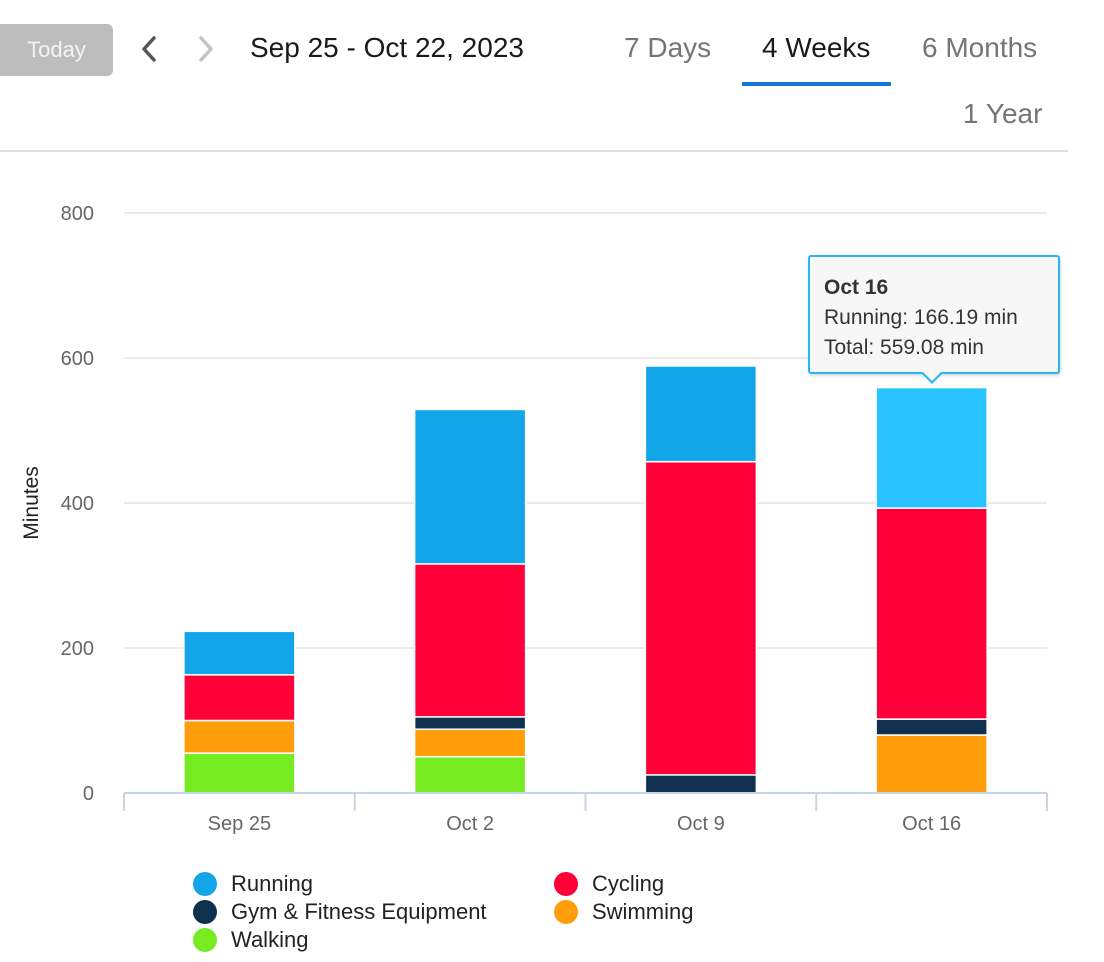  Describe the element at coordinates (272, 883) in the screenshot. I see `legend-label-running: Running` at that location.